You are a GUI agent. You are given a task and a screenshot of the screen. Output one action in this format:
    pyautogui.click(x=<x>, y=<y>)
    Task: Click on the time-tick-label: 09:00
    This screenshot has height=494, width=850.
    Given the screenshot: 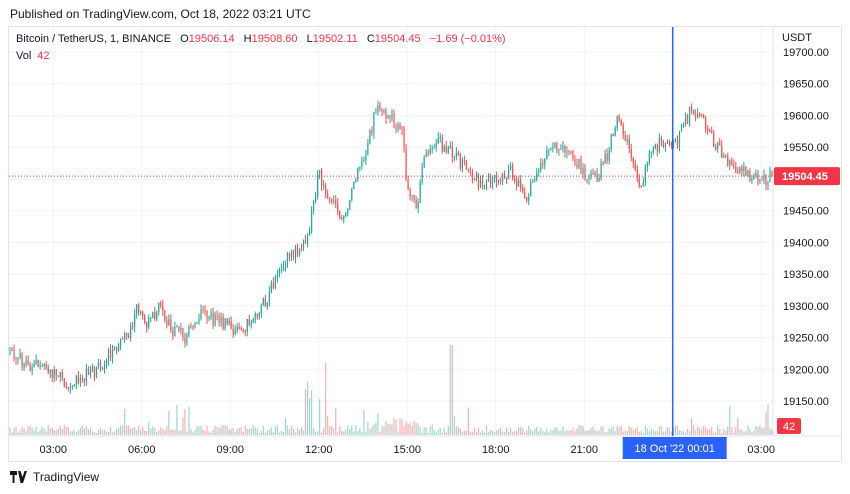 What is the action you would take?
    pyautogui.click(x=230, y=450)
    